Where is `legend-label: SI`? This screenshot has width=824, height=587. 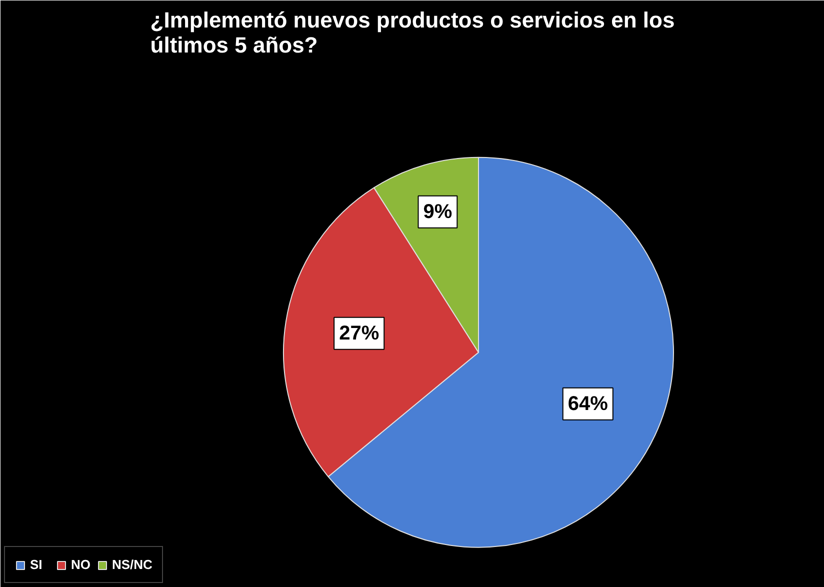 legend-label: SI is located at coordinates (37, 564).